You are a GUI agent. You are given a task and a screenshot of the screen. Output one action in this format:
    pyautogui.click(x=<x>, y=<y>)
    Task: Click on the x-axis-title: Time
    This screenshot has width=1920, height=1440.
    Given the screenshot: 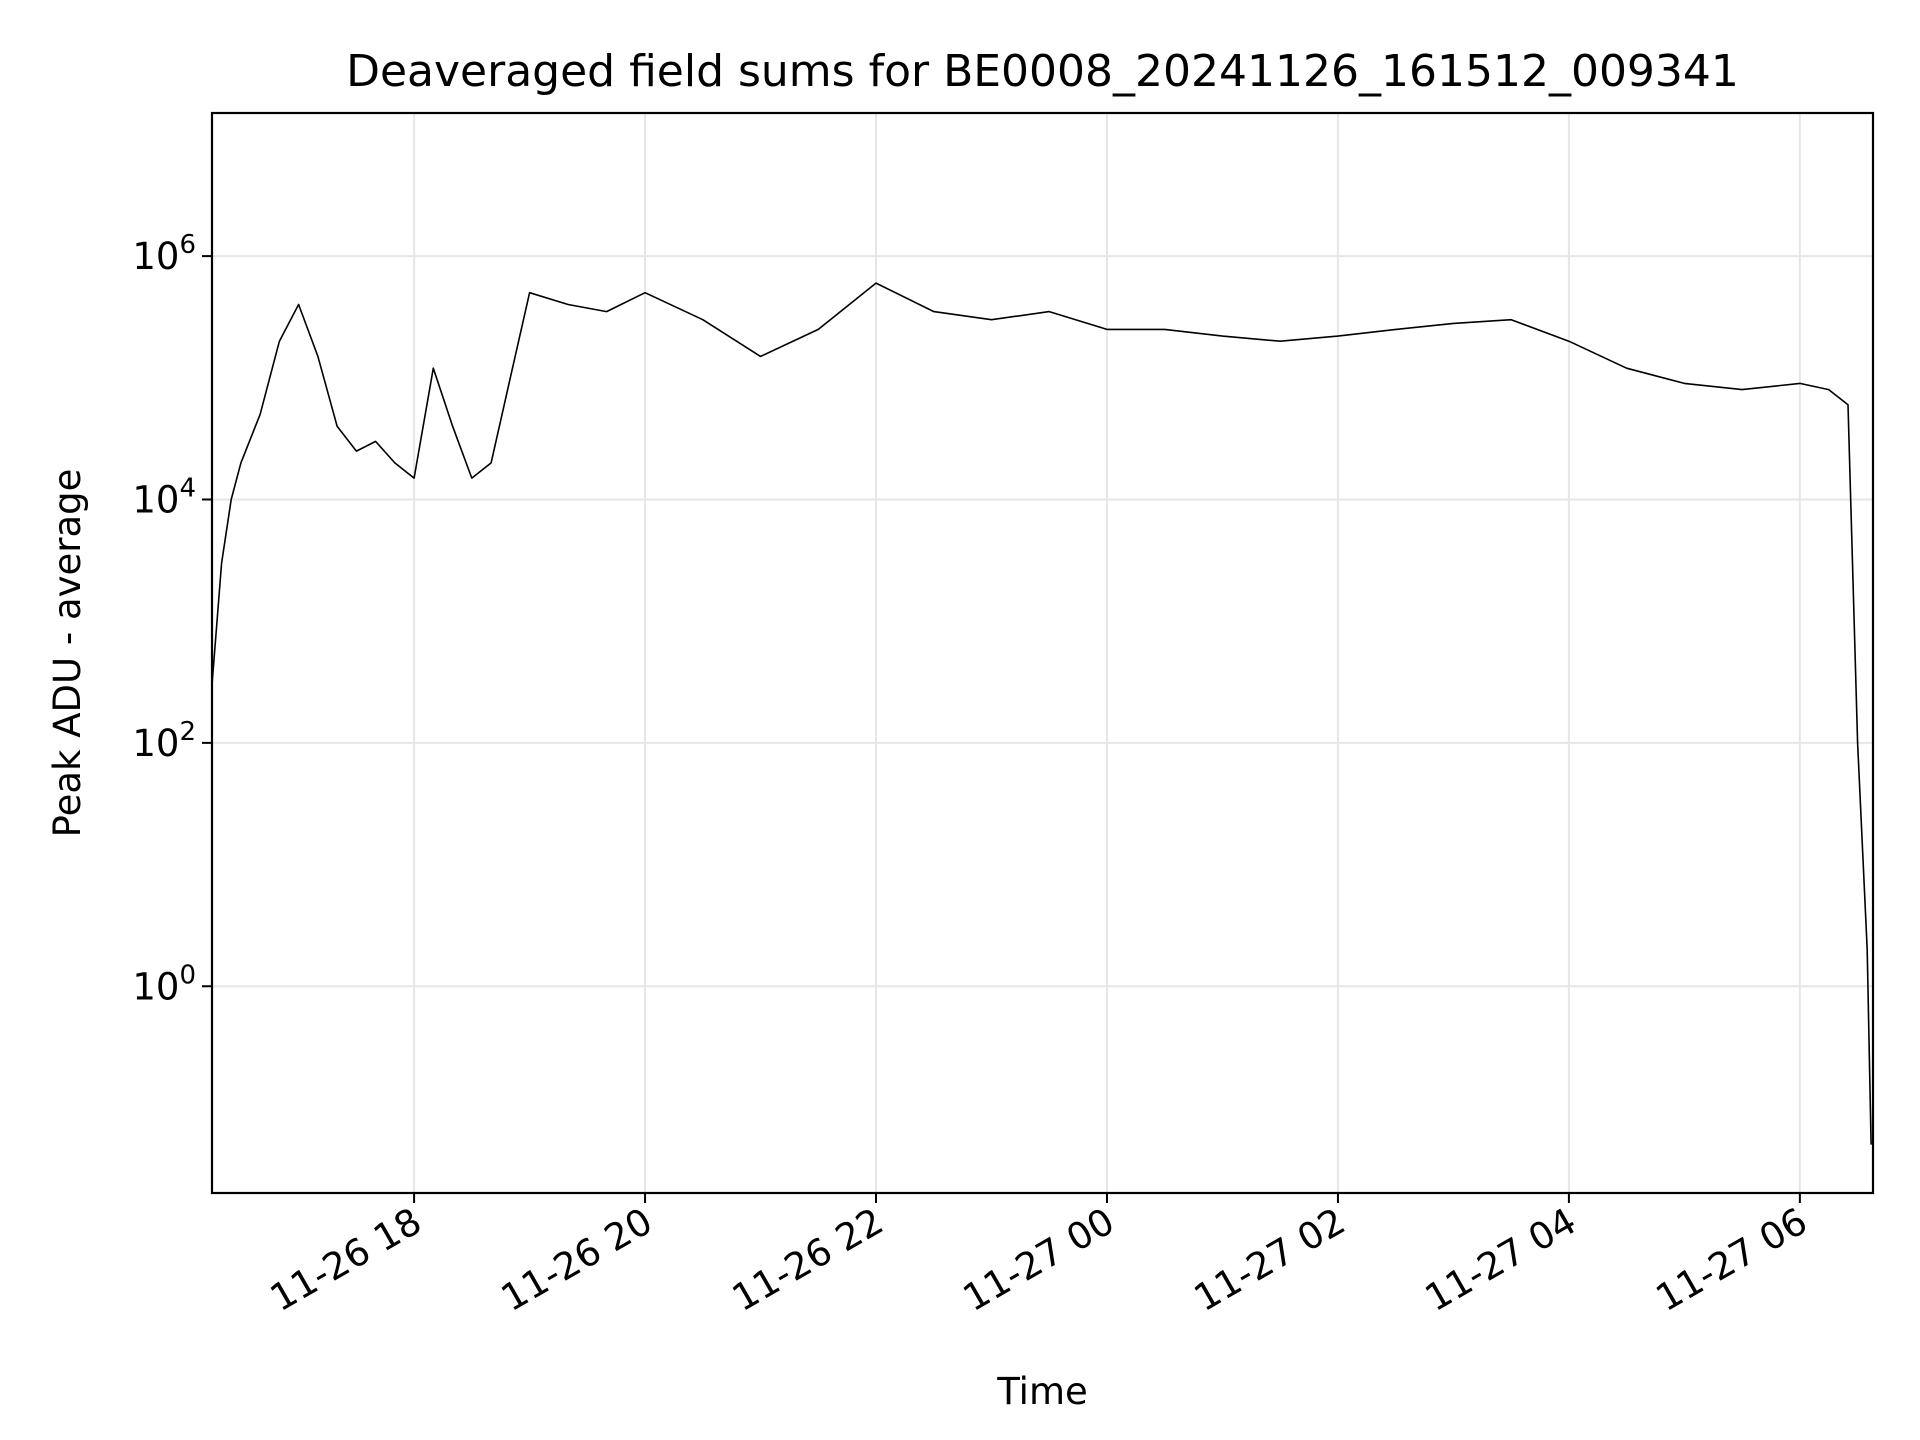 What is the action you would take?
    pyautogui.click(x=1042, y=1391)
    